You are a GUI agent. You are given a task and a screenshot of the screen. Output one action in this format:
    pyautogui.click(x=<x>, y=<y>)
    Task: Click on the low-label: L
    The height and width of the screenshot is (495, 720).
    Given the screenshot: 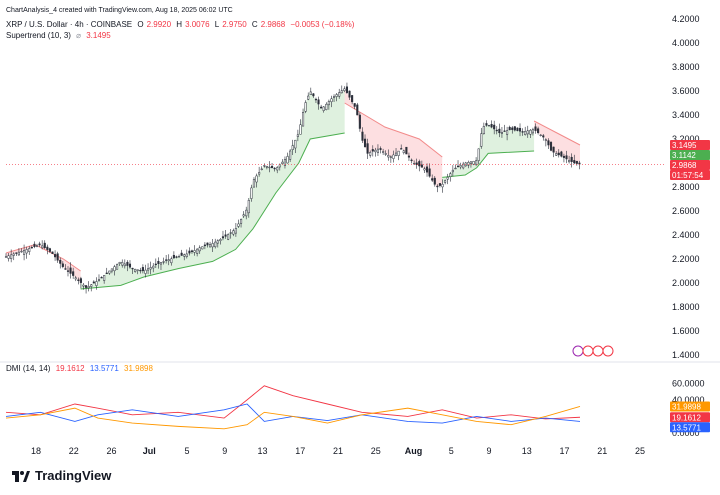 What is the action you would take?
    pyautogui.click(x=217, y=24)
    